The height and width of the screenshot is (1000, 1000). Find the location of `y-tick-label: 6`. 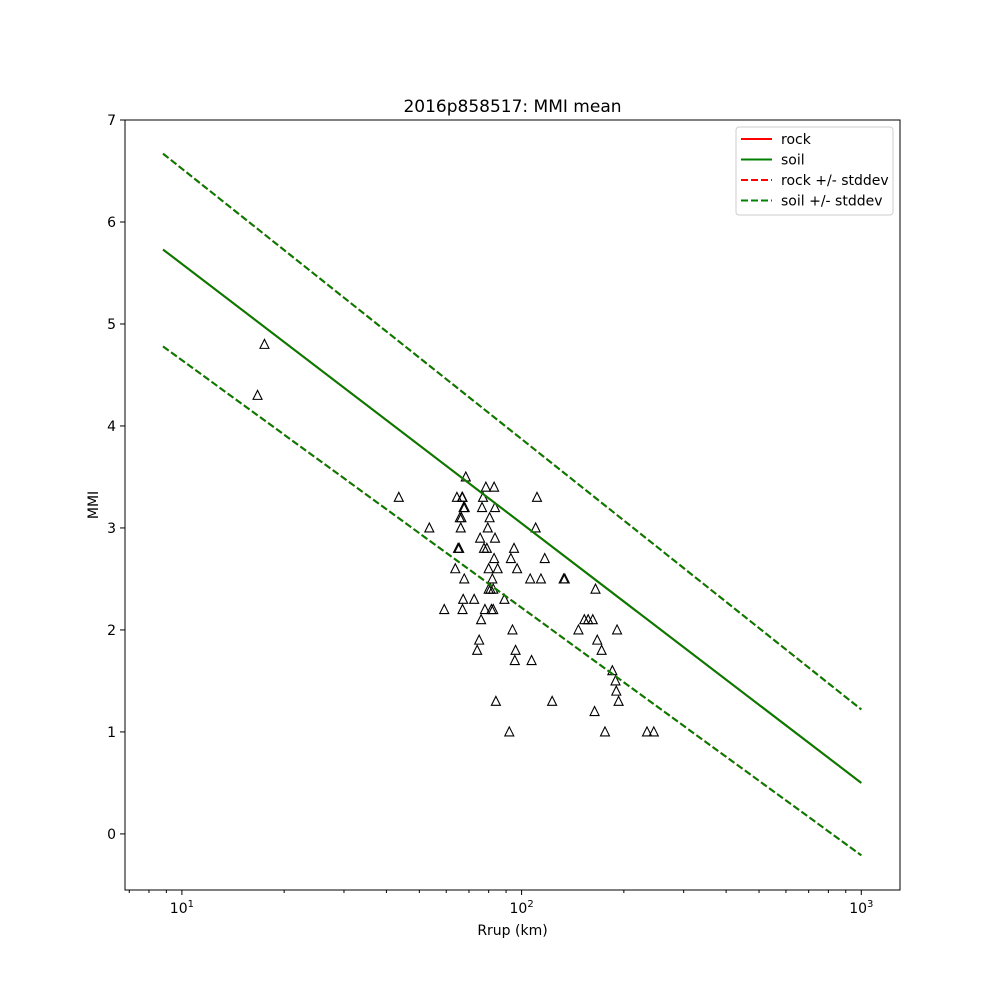

y-tick-label: 6 is located at coordinates (111, 223).